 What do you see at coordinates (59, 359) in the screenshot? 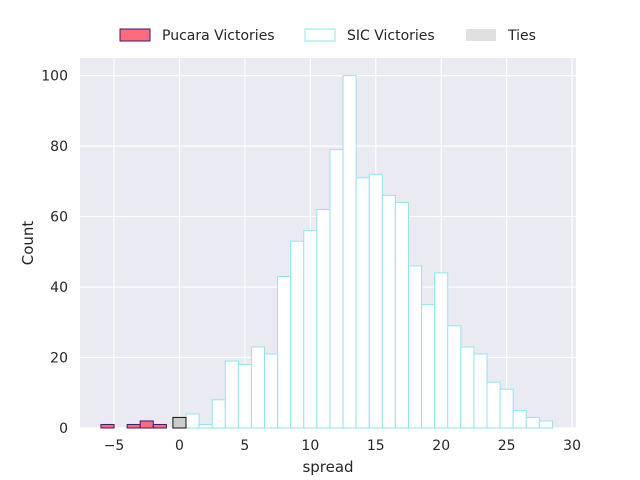
I see `y-tick-label: 20` at bounding box center [59, 359].